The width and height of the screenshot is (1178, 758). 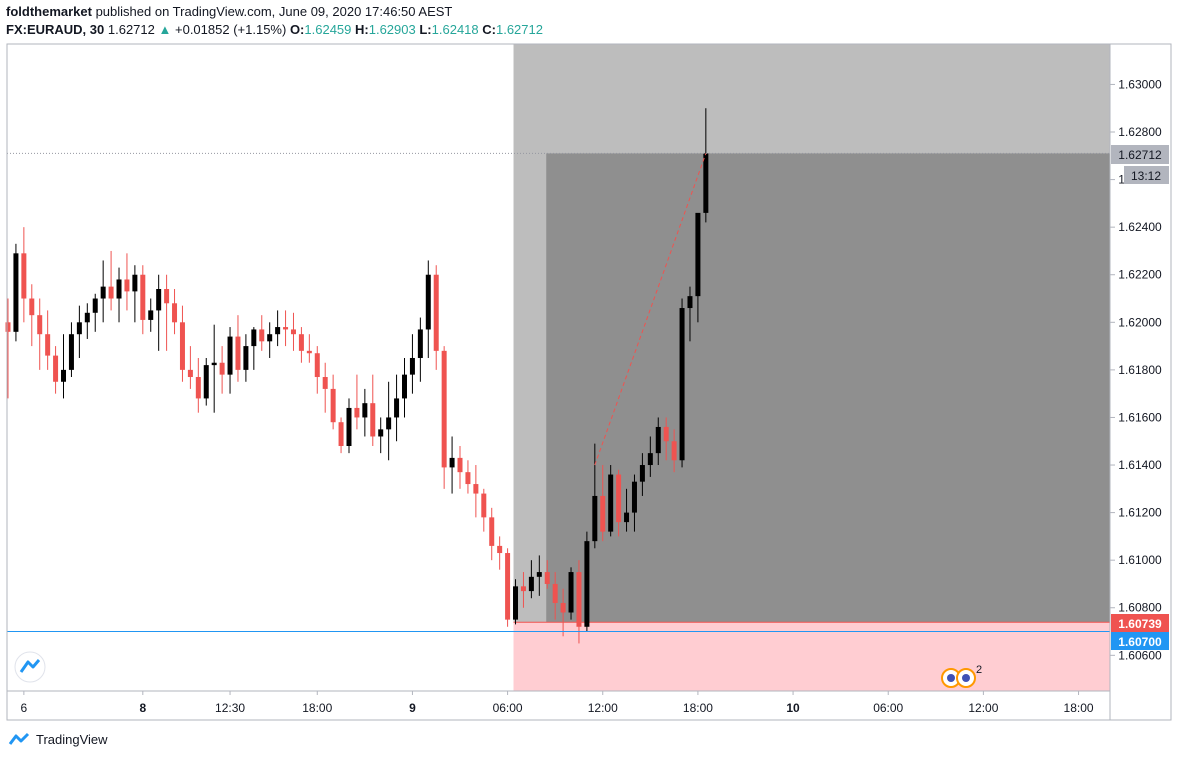 What do you see at coordinates (961, 676) in the screenshot?
I see `event-badge: 2` at bounding box center [961, 676].